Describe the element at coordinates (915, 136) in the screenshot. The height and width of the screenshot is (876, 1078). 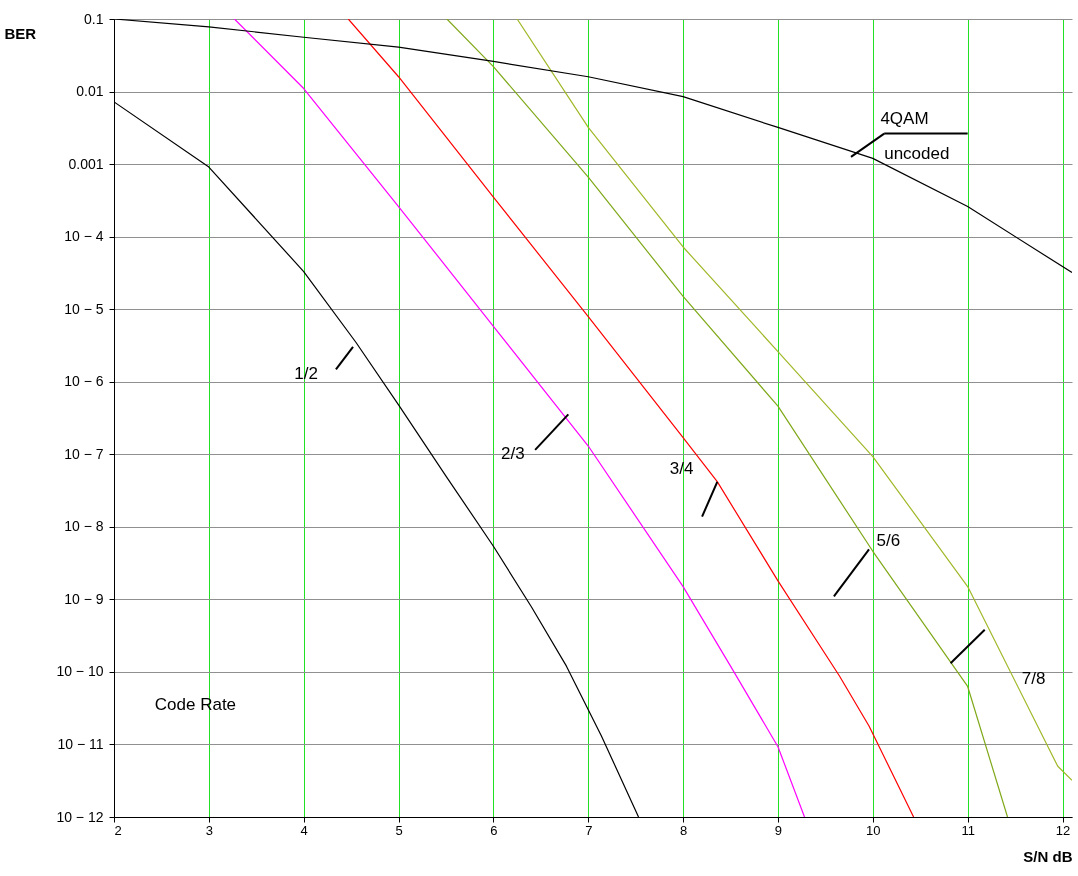
I see `legend-label: 4QAM uncoded` at that location.